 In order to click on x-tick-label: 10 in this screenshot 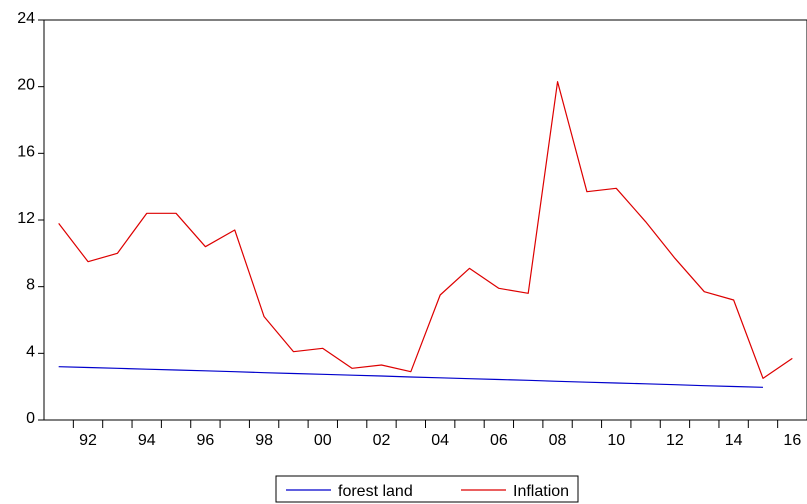, I will do `click(616, 440)`.